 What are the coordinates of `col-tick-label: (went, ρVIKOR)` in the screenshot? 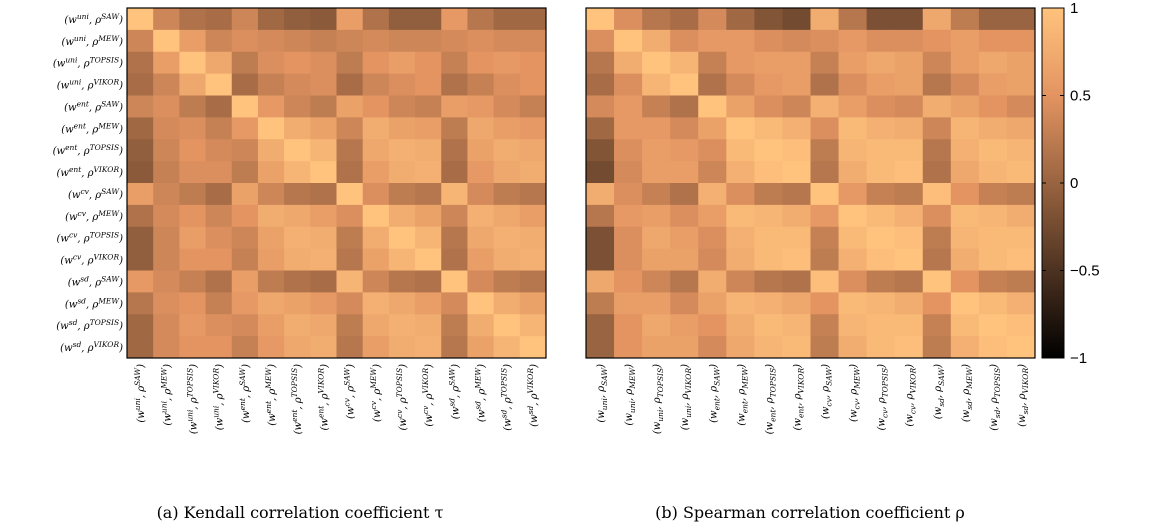 It's located at (323, 397).